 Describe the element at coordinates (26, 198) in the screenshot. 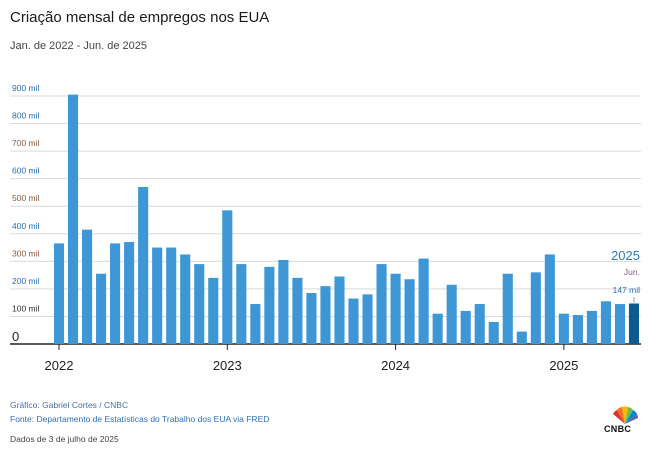

I see `y-tick-label: 500 mil` at that location.